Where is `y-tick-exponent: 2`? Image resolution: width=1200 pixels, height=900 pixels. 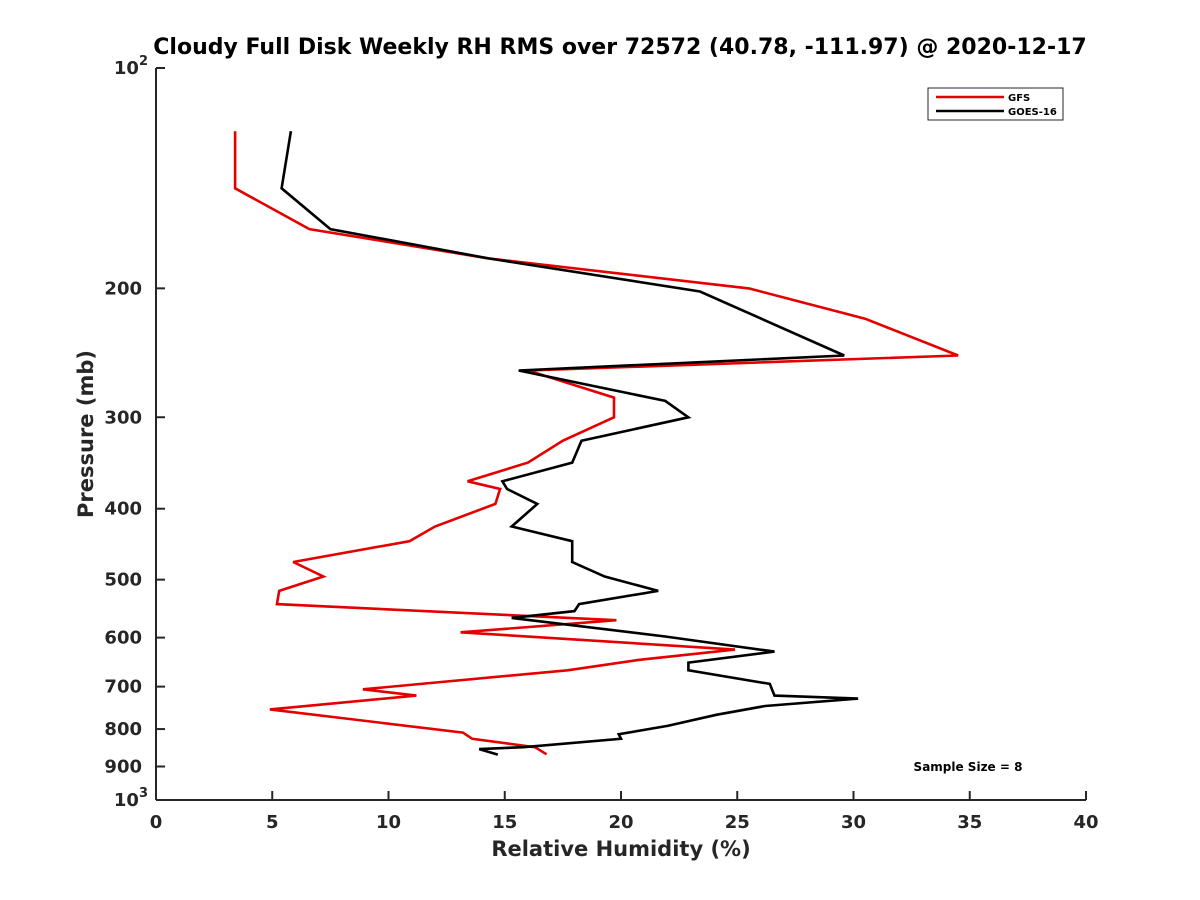 y-tick-exponent: 2 is located at coordinates (143, 61).